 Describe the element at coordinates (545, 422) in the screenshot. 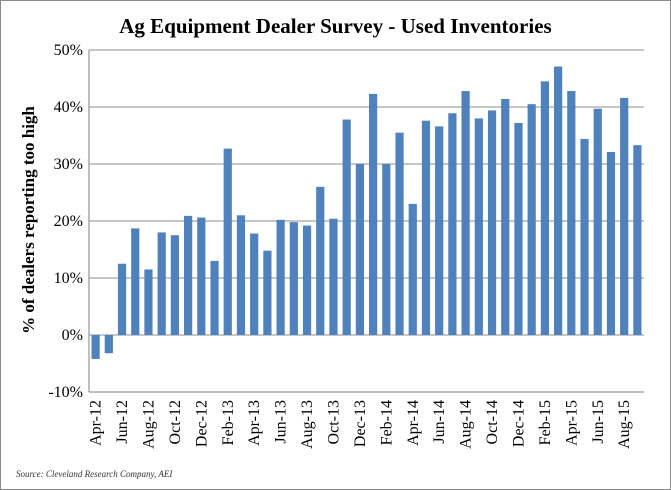

I see `x-tick-label: Feb-15` at that location.